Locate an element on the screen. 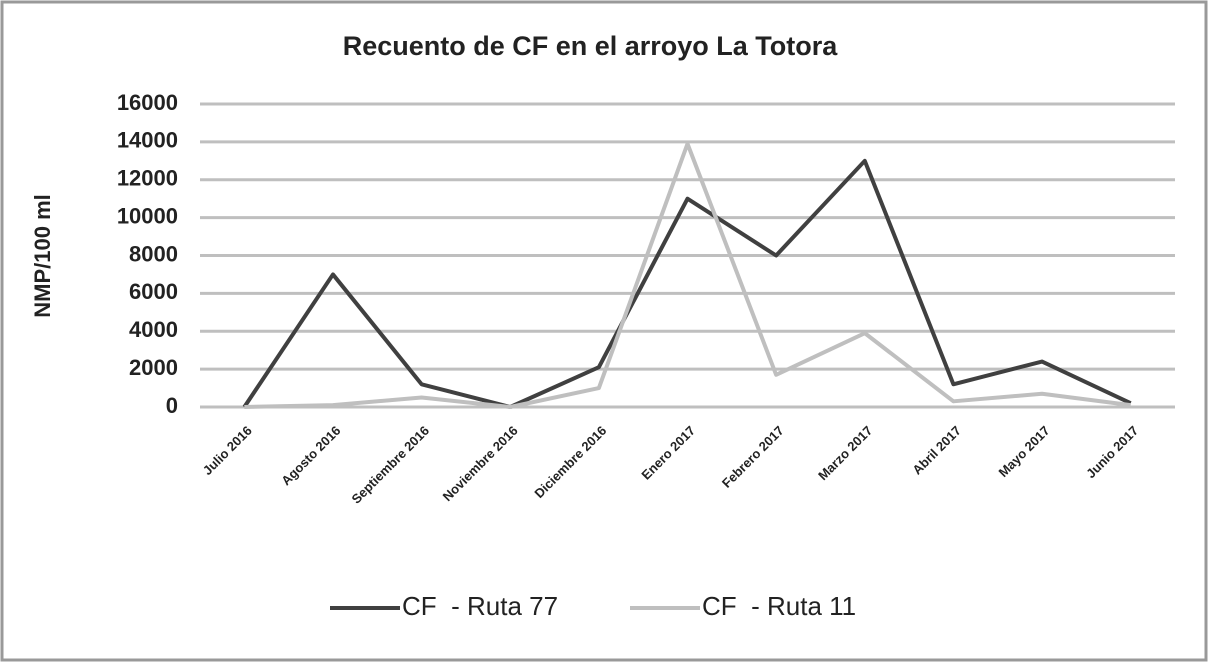  y-tick-label: 0 is located at coordinates (172, 405).